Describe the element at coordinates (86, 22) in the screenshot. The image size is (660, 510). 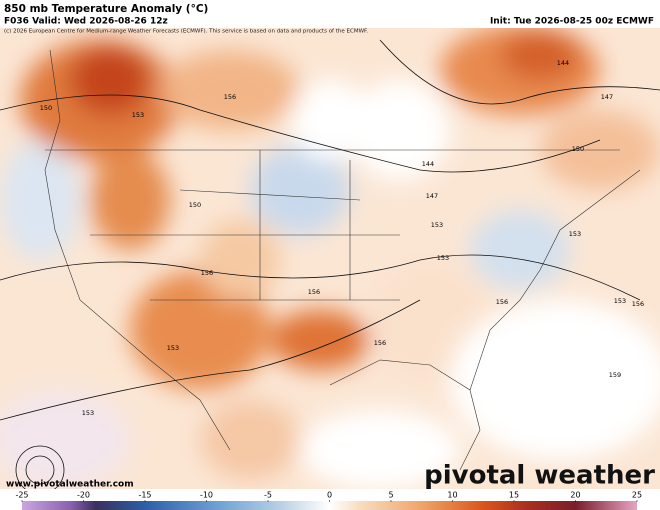
I see `valid-time: F036 Valid: Wed 2026-08-26 12z` at that location.